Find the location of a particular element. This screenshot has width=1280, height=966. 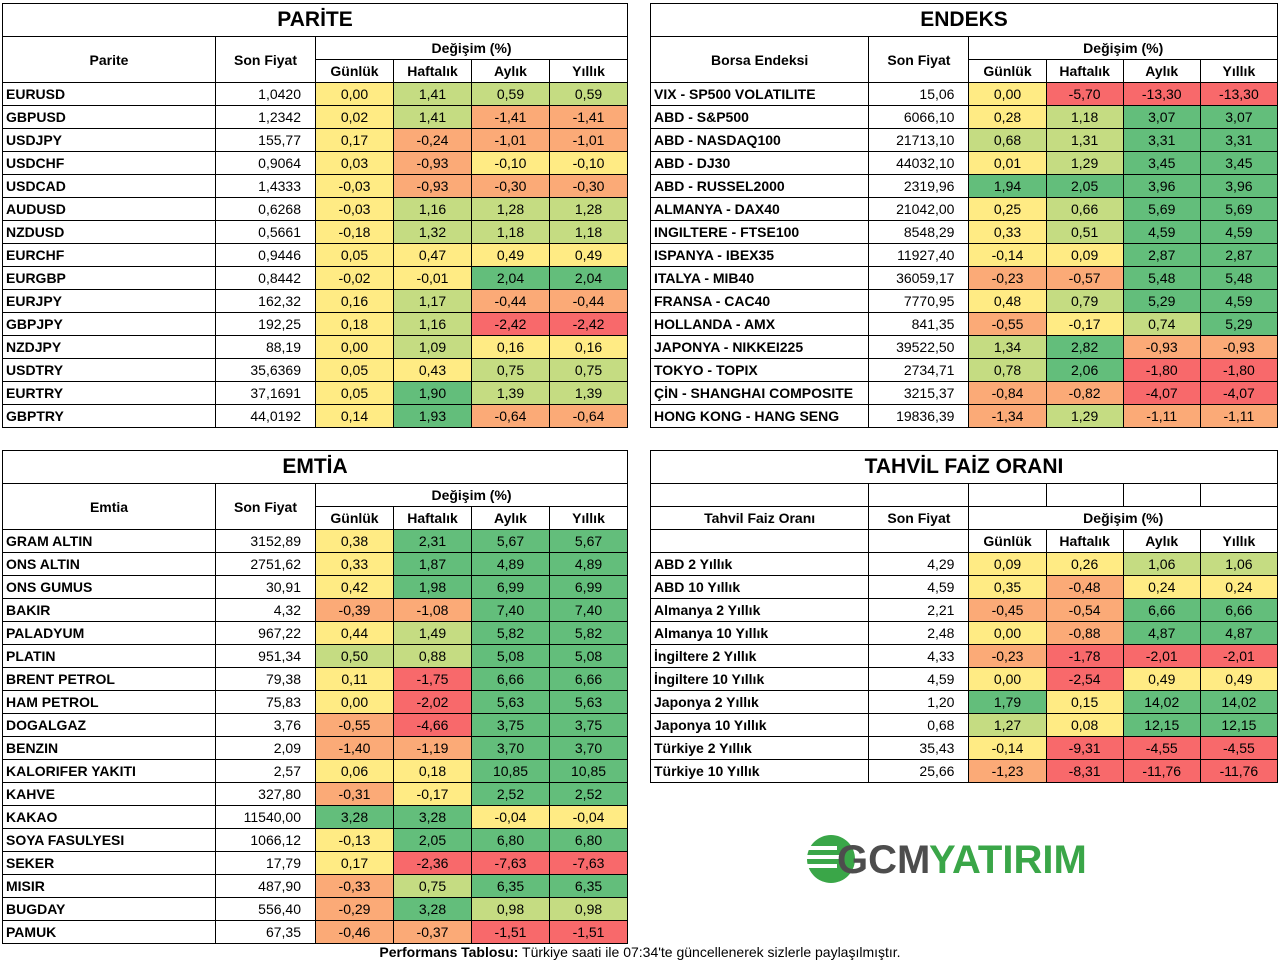

table-row: EURUSD 1,0420 0,00 1,41 0,59 0,59 is located at coordinates (315, 94).